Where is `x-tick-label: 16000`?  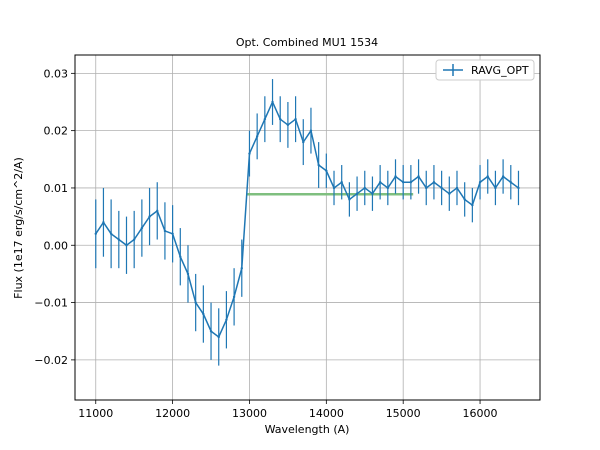
x-tick-label: 16000 is located at coordinates (480, 413).